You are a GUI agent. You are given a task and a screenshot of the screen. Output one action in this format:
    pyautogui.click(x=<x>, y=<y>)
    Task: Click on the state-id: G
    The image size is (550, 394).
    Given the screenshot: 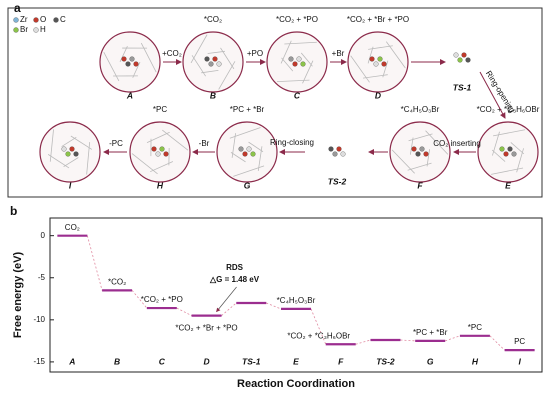 What is the action you would take?
    pyautogui.click(x=247, y=185)
    